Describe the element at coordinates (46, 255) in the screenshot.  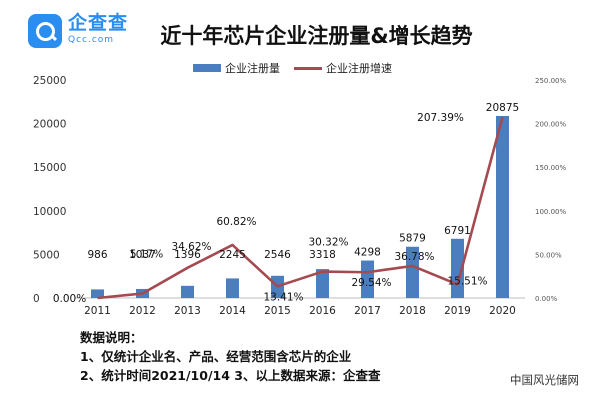
I see `y-left-tick-label: 5000` at that location.